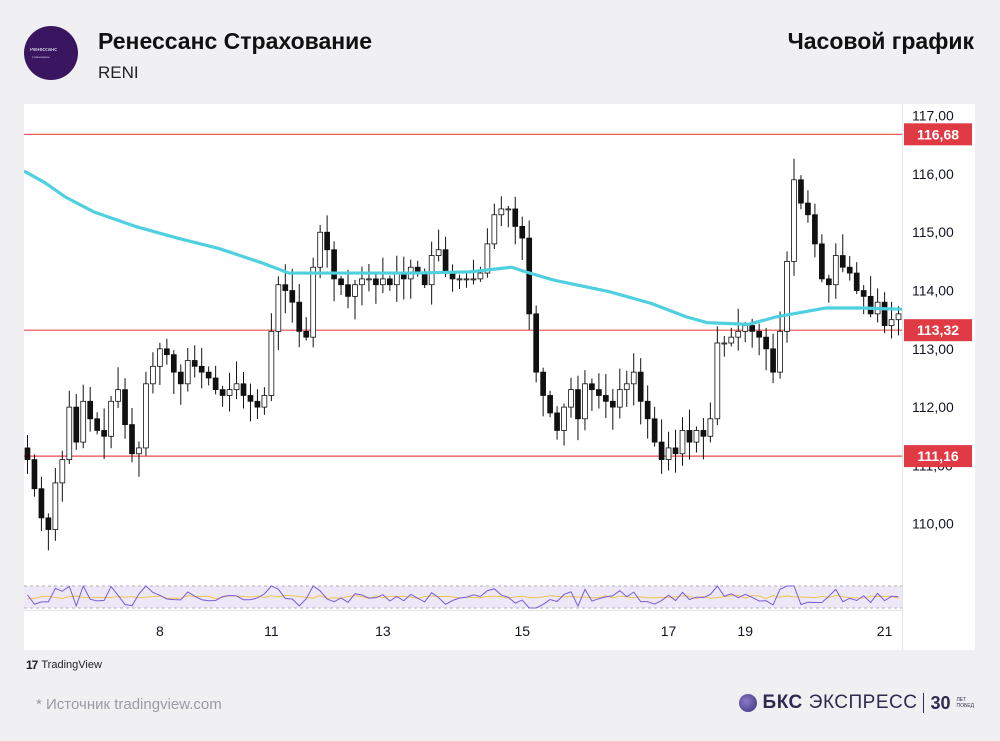  What do you see at coordinates (924, 703) in the screenshot?
I see `brand-divider` at bounding box center [924, 703].